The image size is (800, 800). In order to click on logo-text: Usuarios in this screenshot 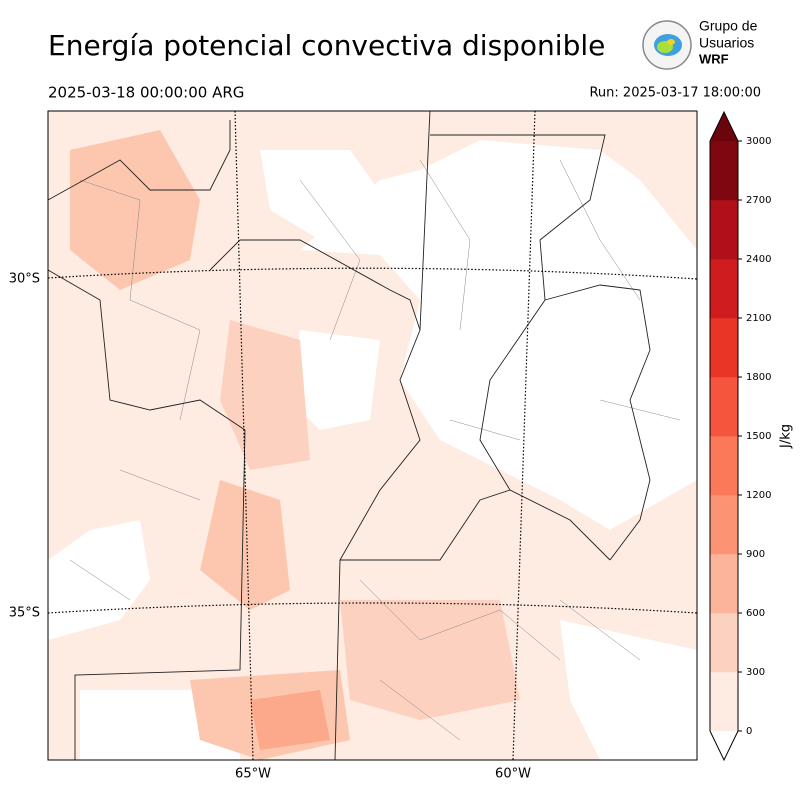, I will do `click(726, 43)`.